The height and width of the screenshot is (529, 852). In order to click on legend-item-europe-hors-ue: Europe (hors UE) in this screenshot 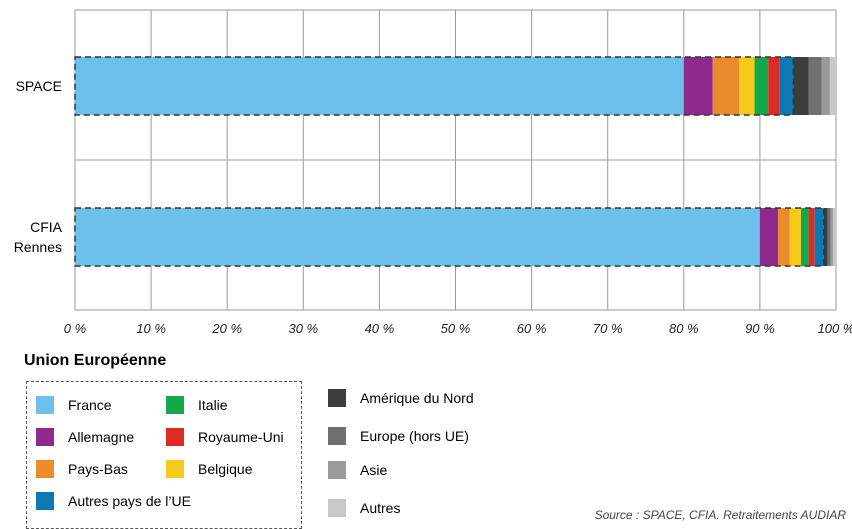, I will do `click(398, 436)`.